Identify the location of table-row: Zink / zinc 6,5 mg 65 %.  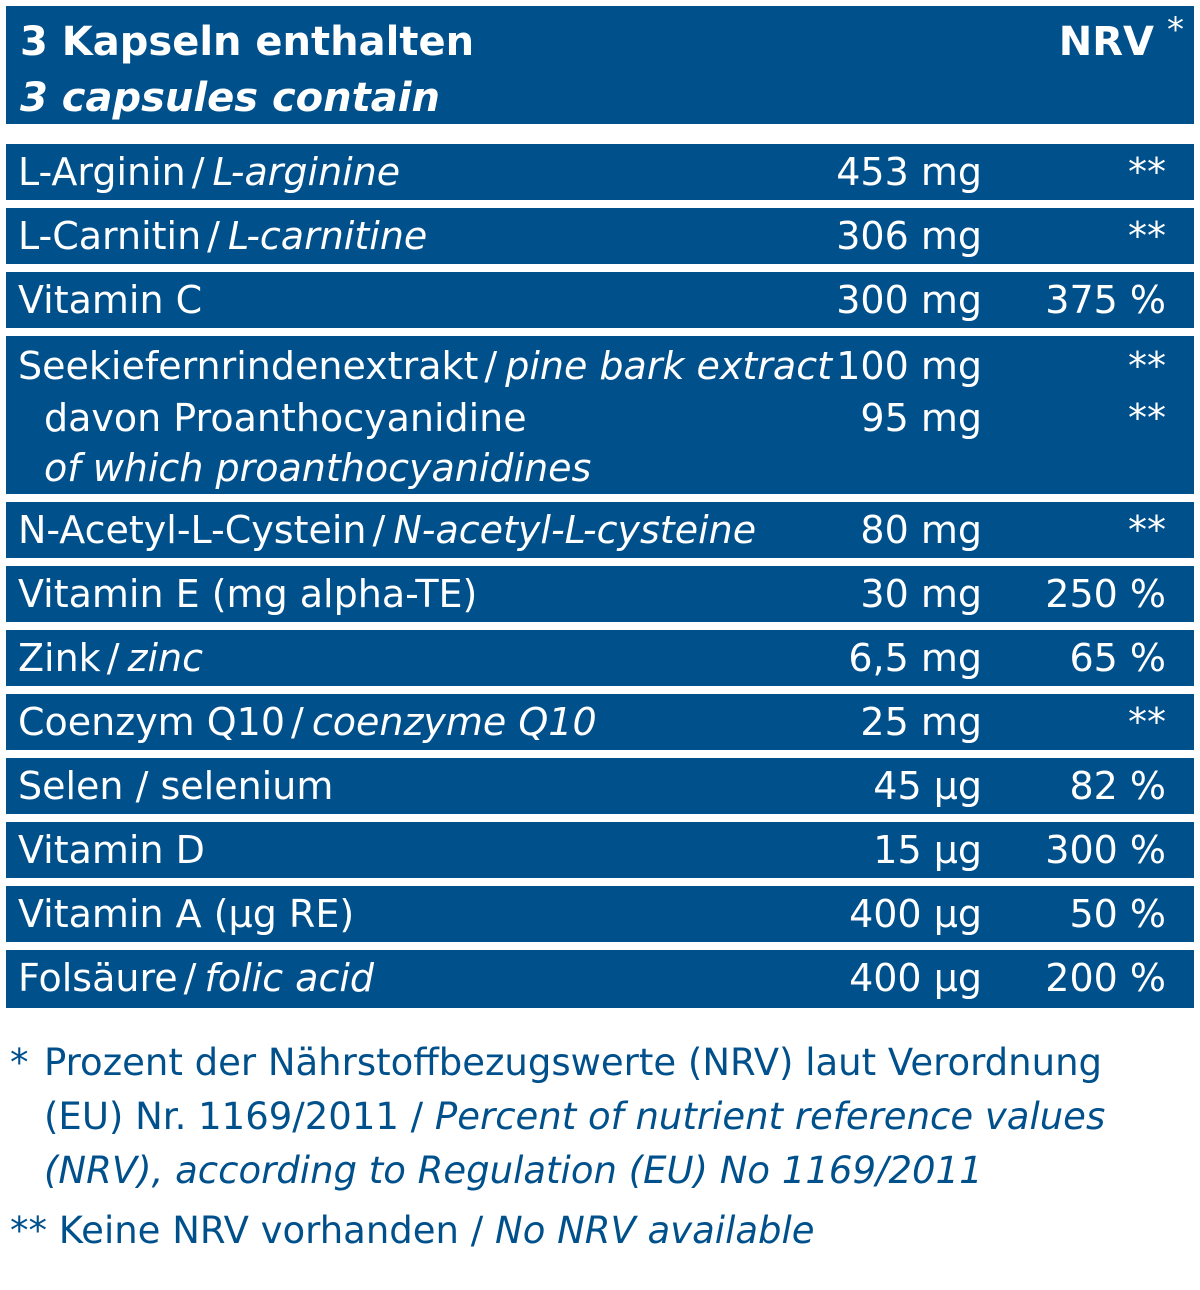
(600, 658).